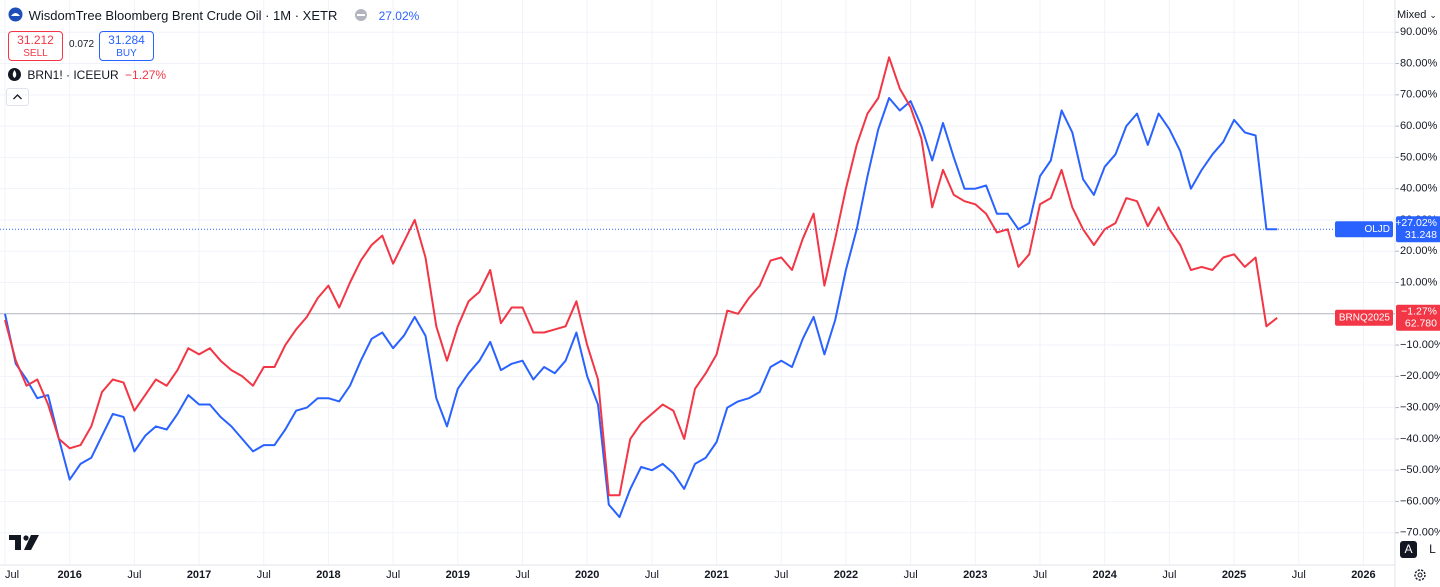  What do you see at coordinates (1421, 324) in the screenshot?
I see `series-price: 62.780` at bounding box center [1421, 324].